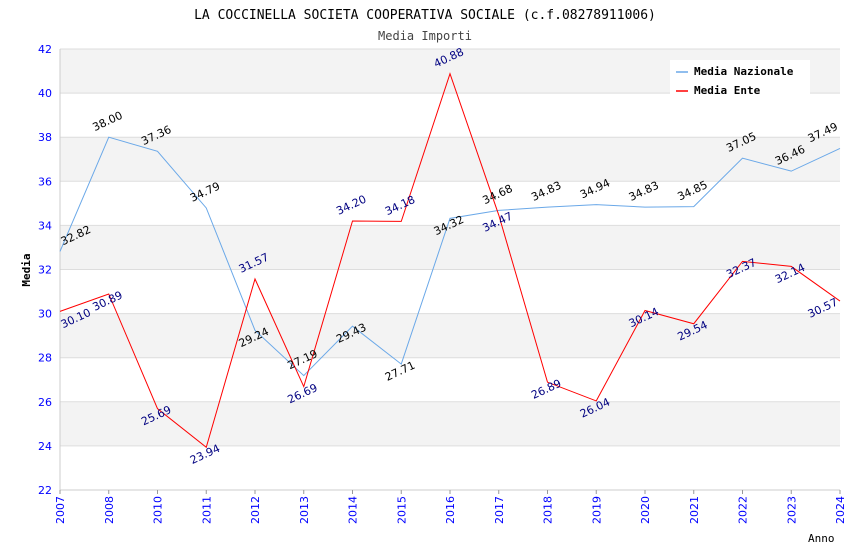 The height and width of the screenshot is (554, 850). I want to click on y-tick-label: 22, so click(45, 490).